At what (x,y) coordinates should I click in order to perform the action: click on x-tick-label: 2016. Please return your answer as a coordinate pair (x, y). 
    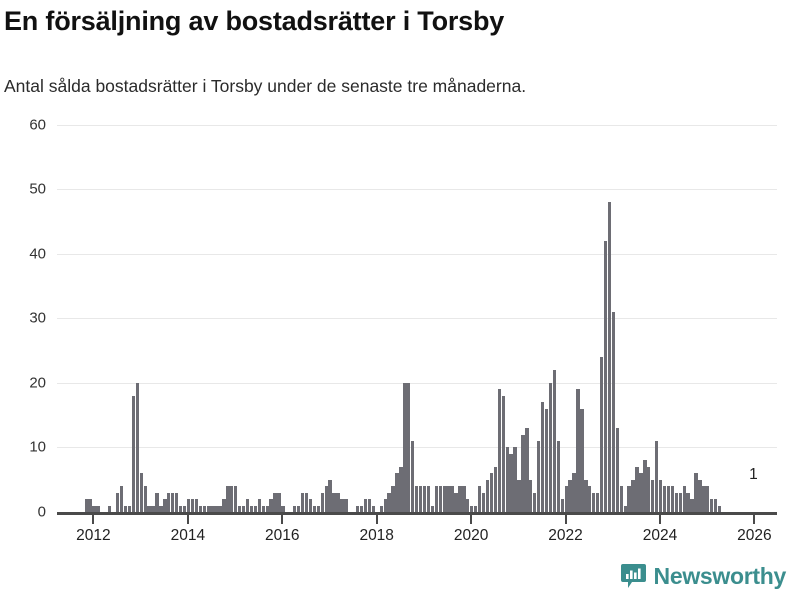
    Looking at the image, I should click on (282, 535).